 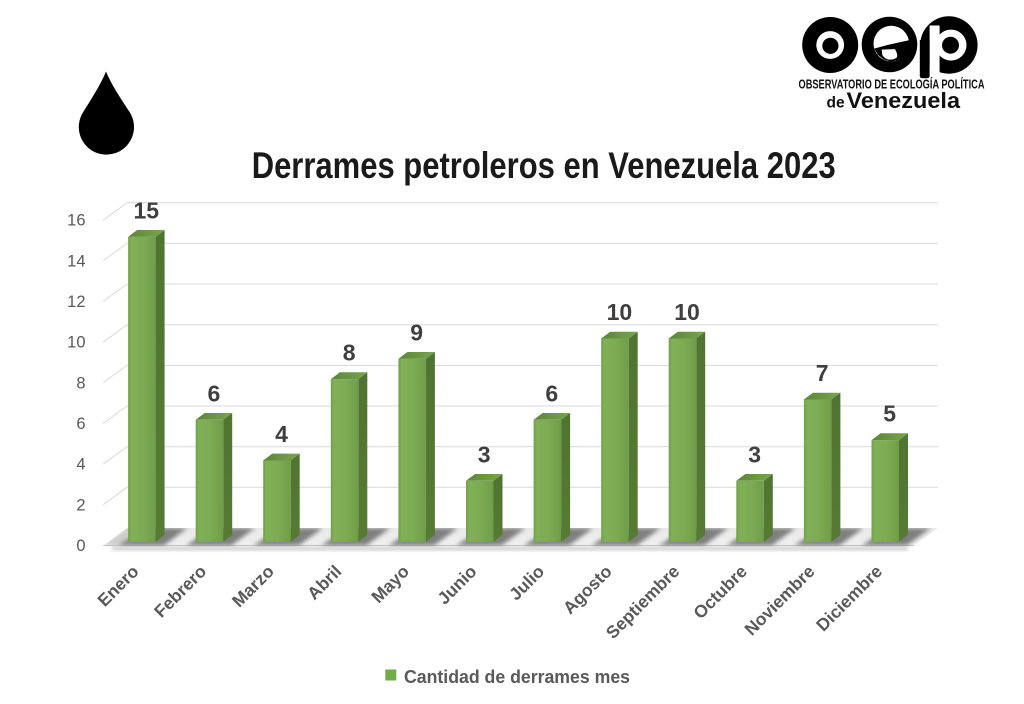 I want to click on svg-text: 14, so click(x=76, y=261).